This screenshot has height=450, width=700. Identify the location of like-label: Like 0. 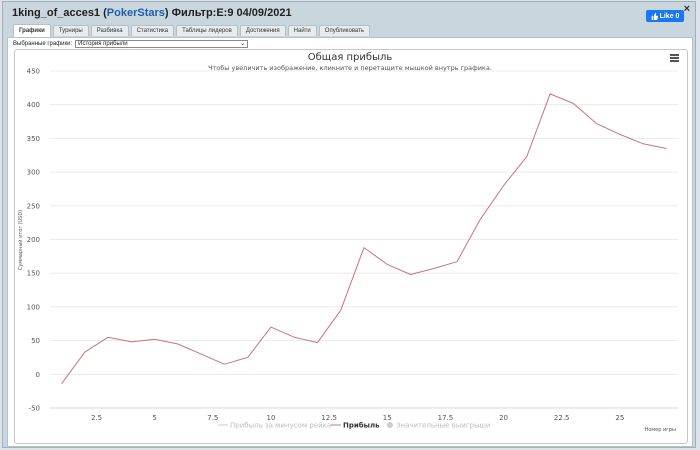
(669, 16).